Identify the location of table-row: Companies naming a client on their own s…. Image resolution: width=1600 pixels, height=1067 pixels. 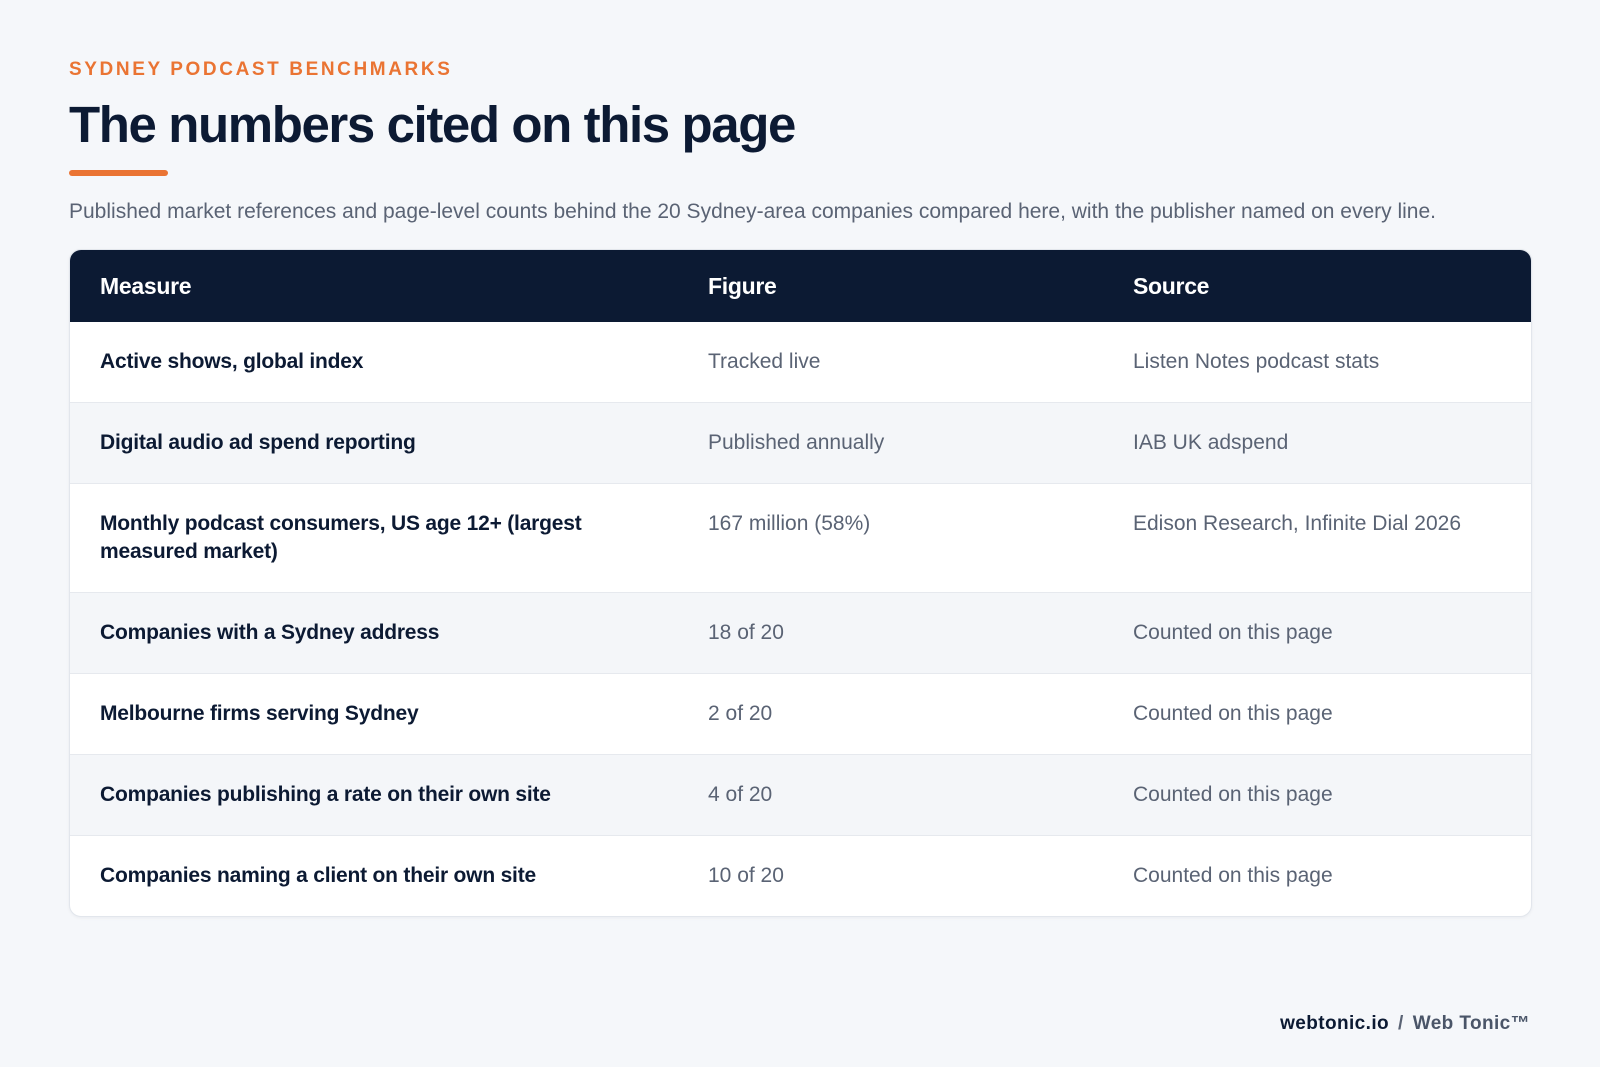
(800, 875).